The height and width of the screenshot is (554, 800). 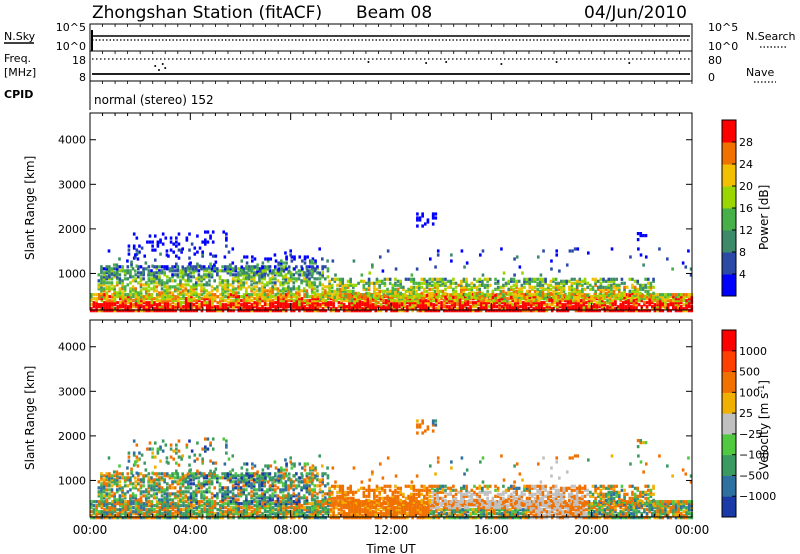 I want to click on power-heatmap-cells, so click(x=392, y=262).